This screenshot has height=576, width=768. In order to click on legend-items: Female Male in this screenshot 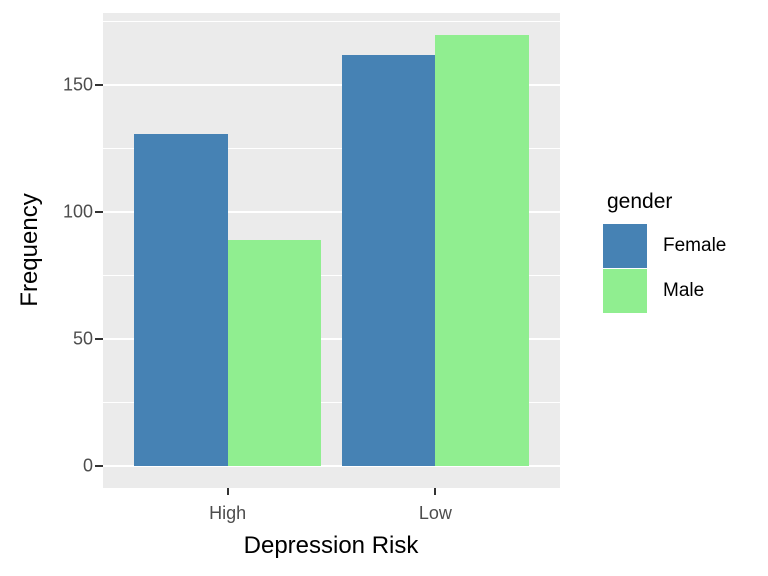, I will do `click(683, 268)`.